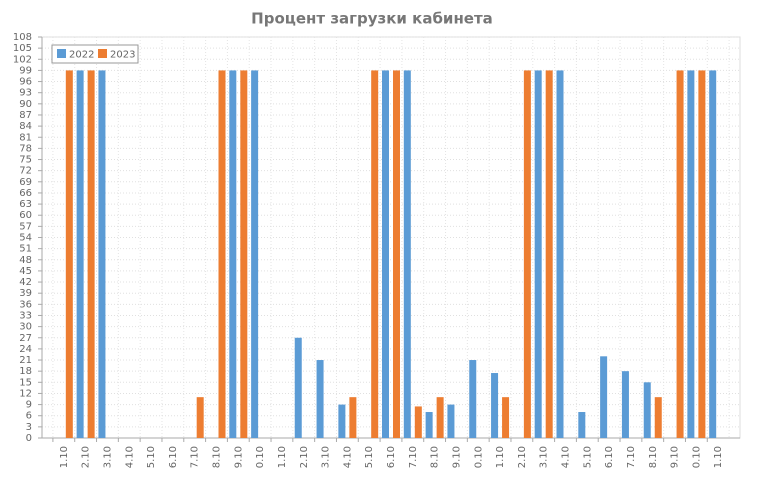 This screenshot has height=482, width=763. I want to click on y-tick-label: 6, so click(29, 416).